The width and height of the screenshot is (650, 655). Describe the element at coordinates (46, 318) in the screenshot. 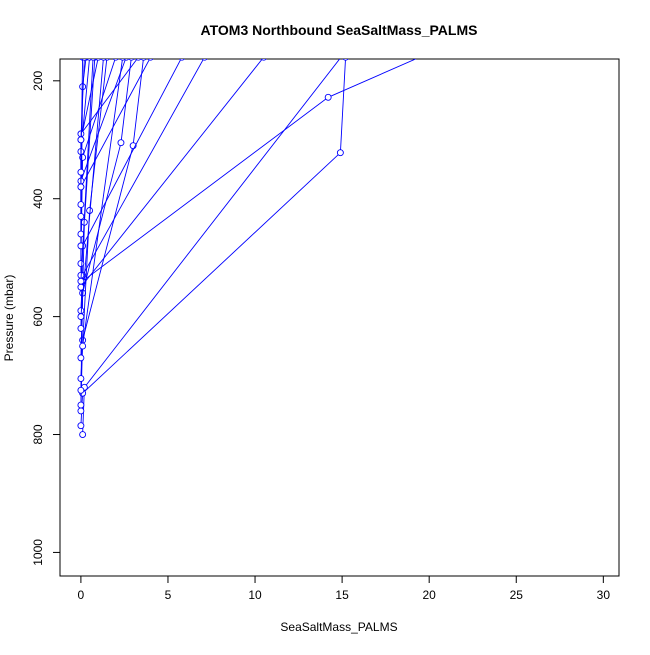

I see `y-axis: 200 400 600 800 1000` at that location.